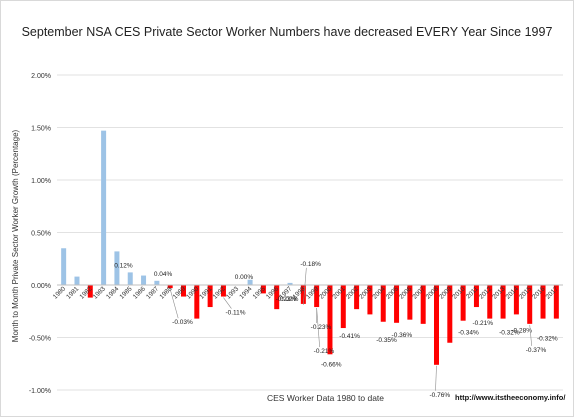 Image resolution: width=574 pixels, height=417 pixels. What do you see at coordinates (41, 181) in the screenshot?
I see `y-tick-label: 1.00%` at bounding box center [41, 181].